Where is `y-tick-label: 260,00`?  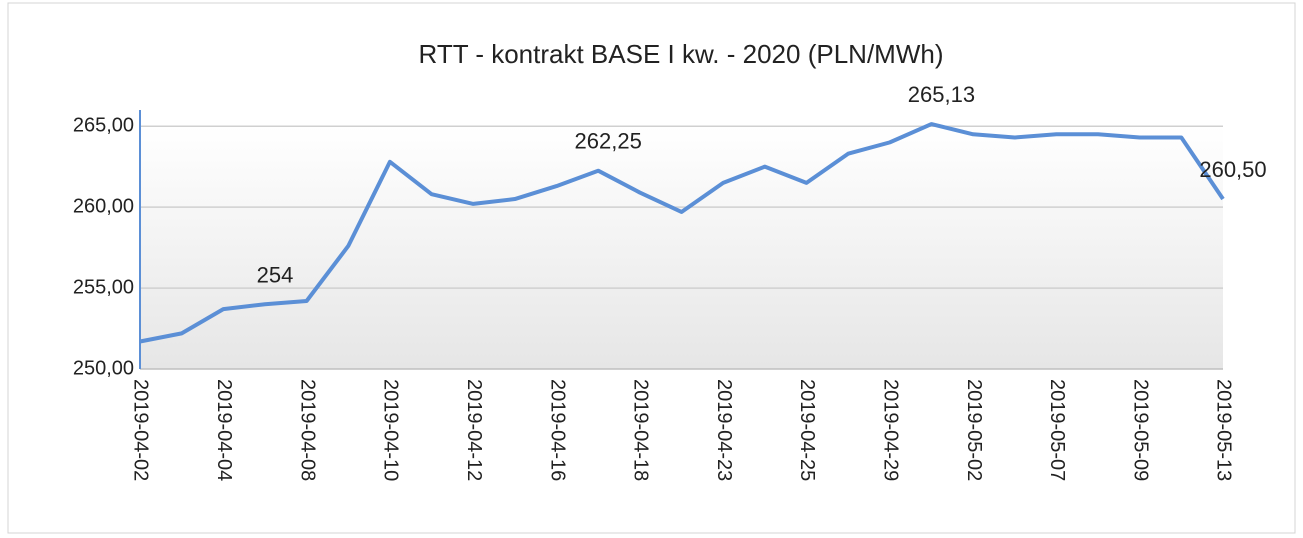 y-tick-label: 260,00 is located at coordinates (103, 206).